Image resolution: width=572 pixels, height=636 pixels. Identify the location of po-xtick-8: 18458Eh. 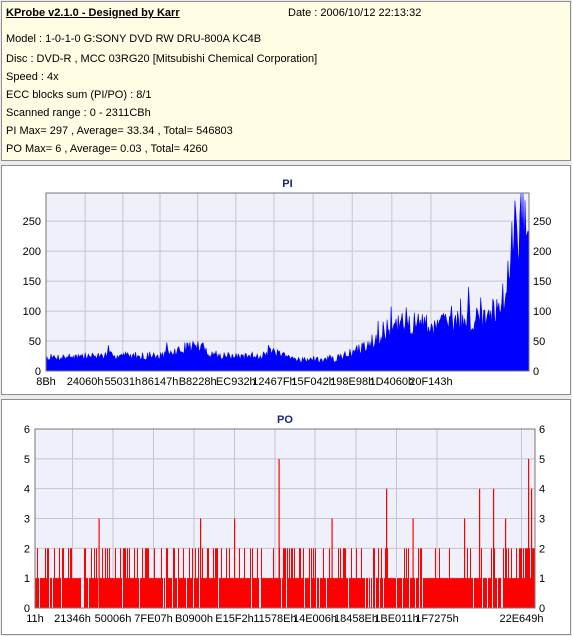
(356, 619).